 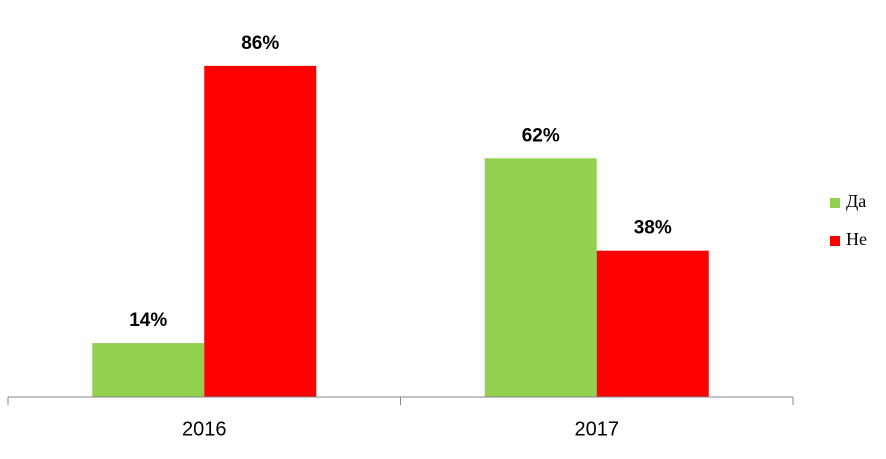 I want to click on data-label: 86%, so click(x=260, y=43).